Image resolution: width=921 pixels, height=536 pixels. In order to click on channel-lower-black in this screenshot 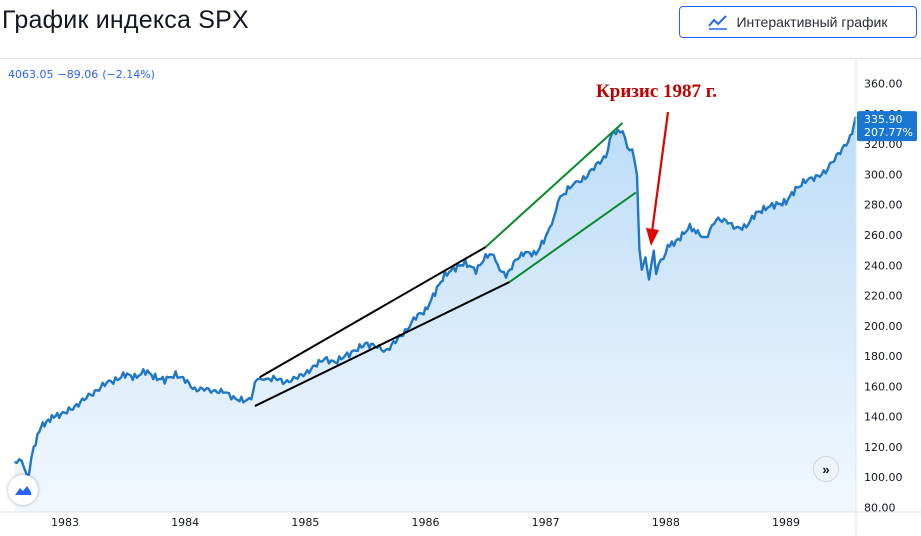, I will do `click(382, 344)`.